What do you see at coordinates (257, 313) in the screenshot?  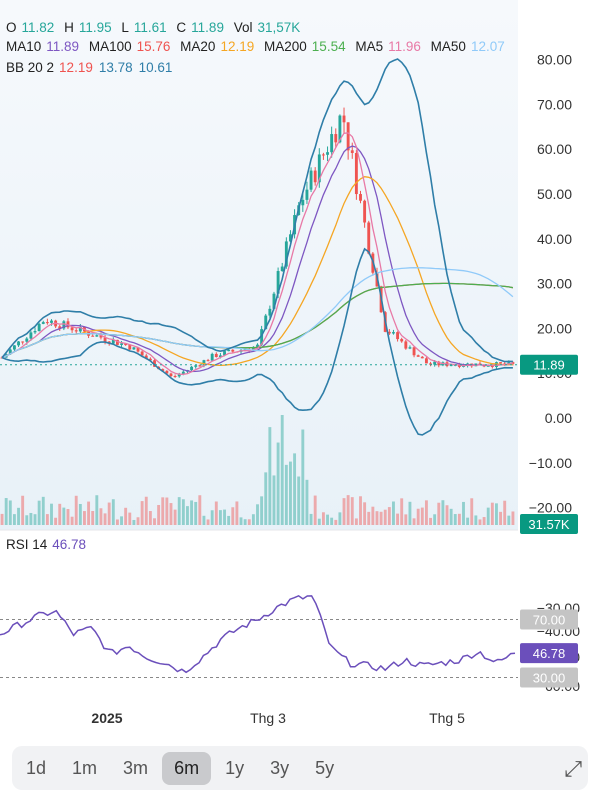 I see `ma50-line` at bounding box center [257, 313].